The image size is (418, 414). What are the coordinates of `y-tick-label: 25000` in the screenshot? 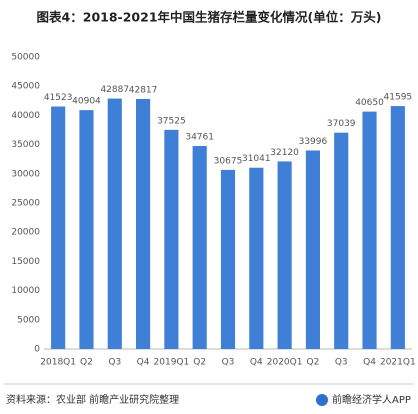 It's located at (25, 204).